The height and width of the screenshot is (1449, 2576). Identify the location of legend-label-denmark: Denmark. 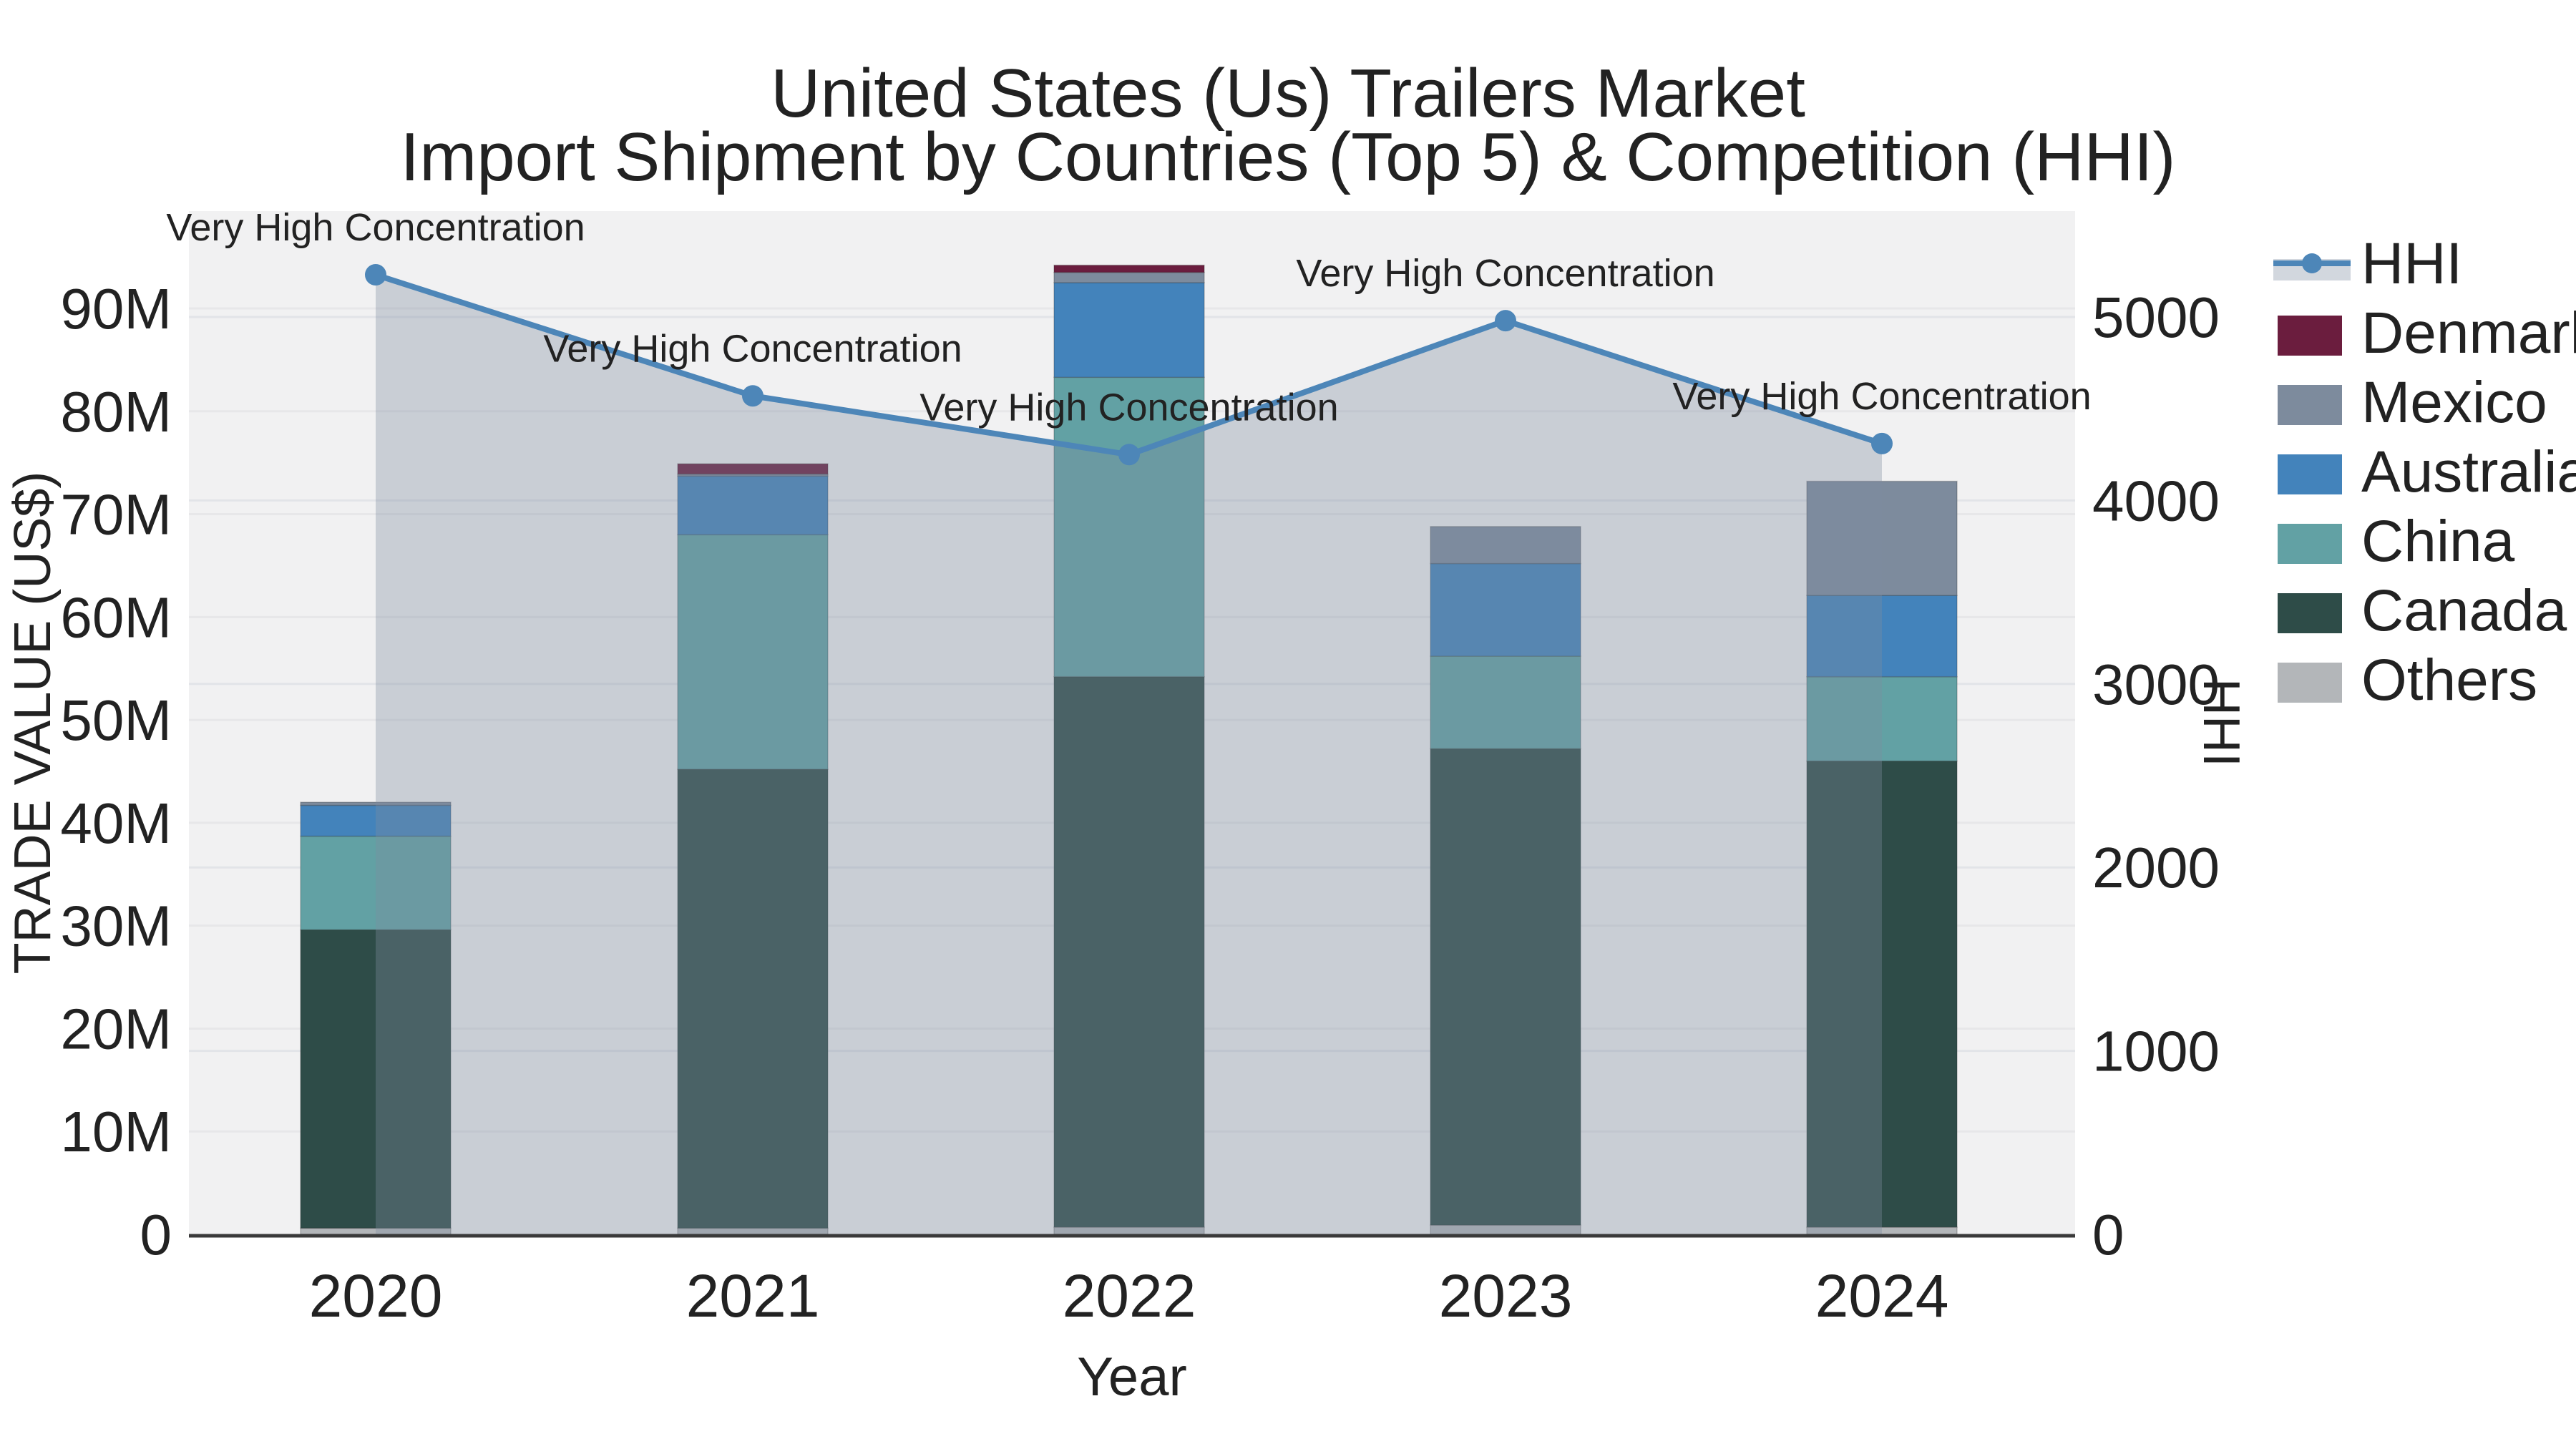
(2468, 333).